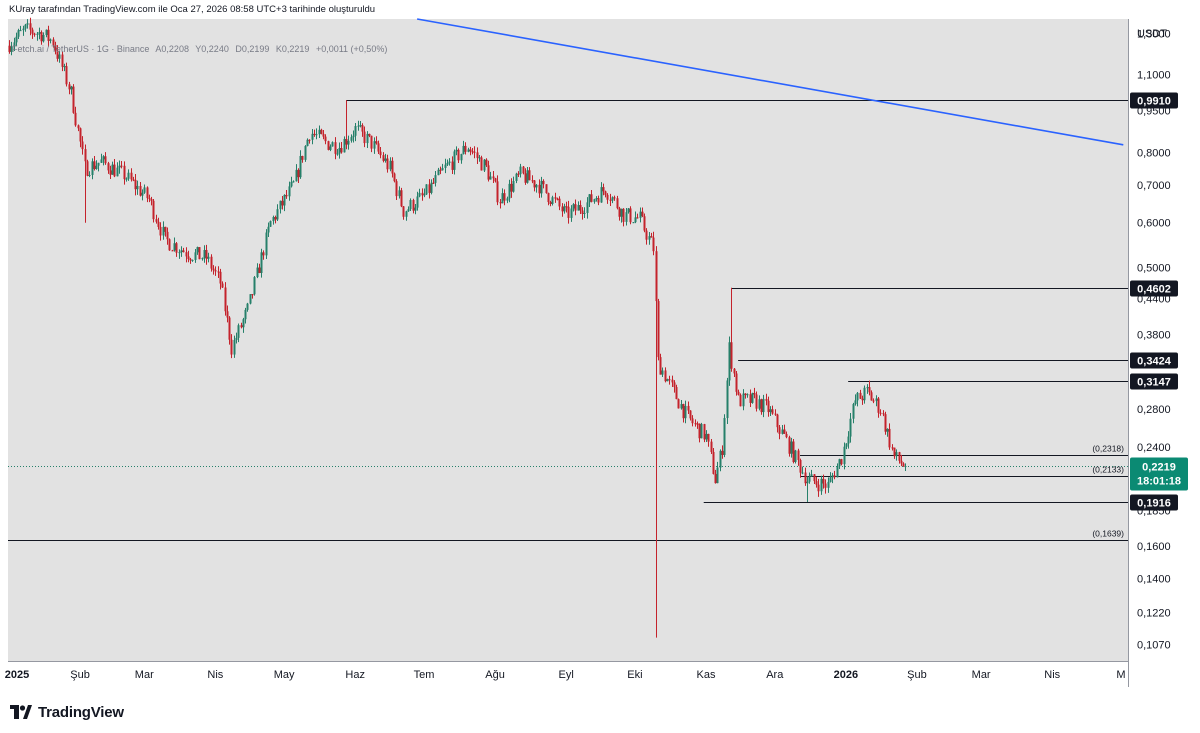 The width and height of the screenshot is (1200, 733). What do you see at coordinates (80, 675) in the screenshot?
I see `x-tick-label-1: Şub` at bounding box center [80, 675].